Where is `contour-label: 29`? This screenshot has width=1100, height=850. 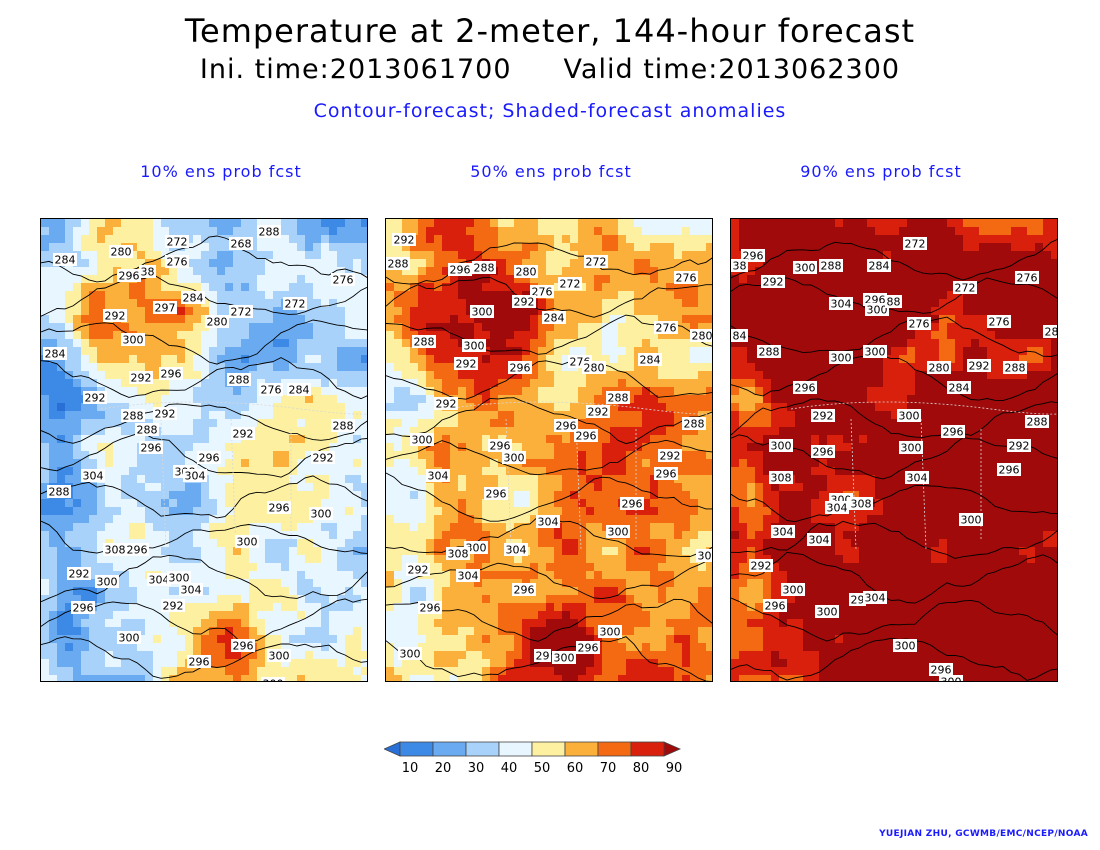
contour-label: 29 is located at coordinates (542, 656).